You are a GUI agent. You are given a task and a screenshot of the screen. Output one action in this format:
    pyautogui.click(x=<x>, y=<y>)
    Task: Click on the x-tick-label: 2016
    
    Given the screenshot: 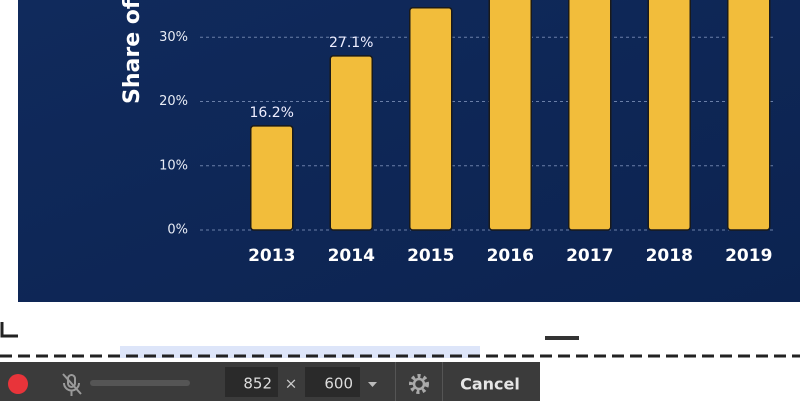 What is the action you would take?
    pyautogui.click(x=510, y=256)
    